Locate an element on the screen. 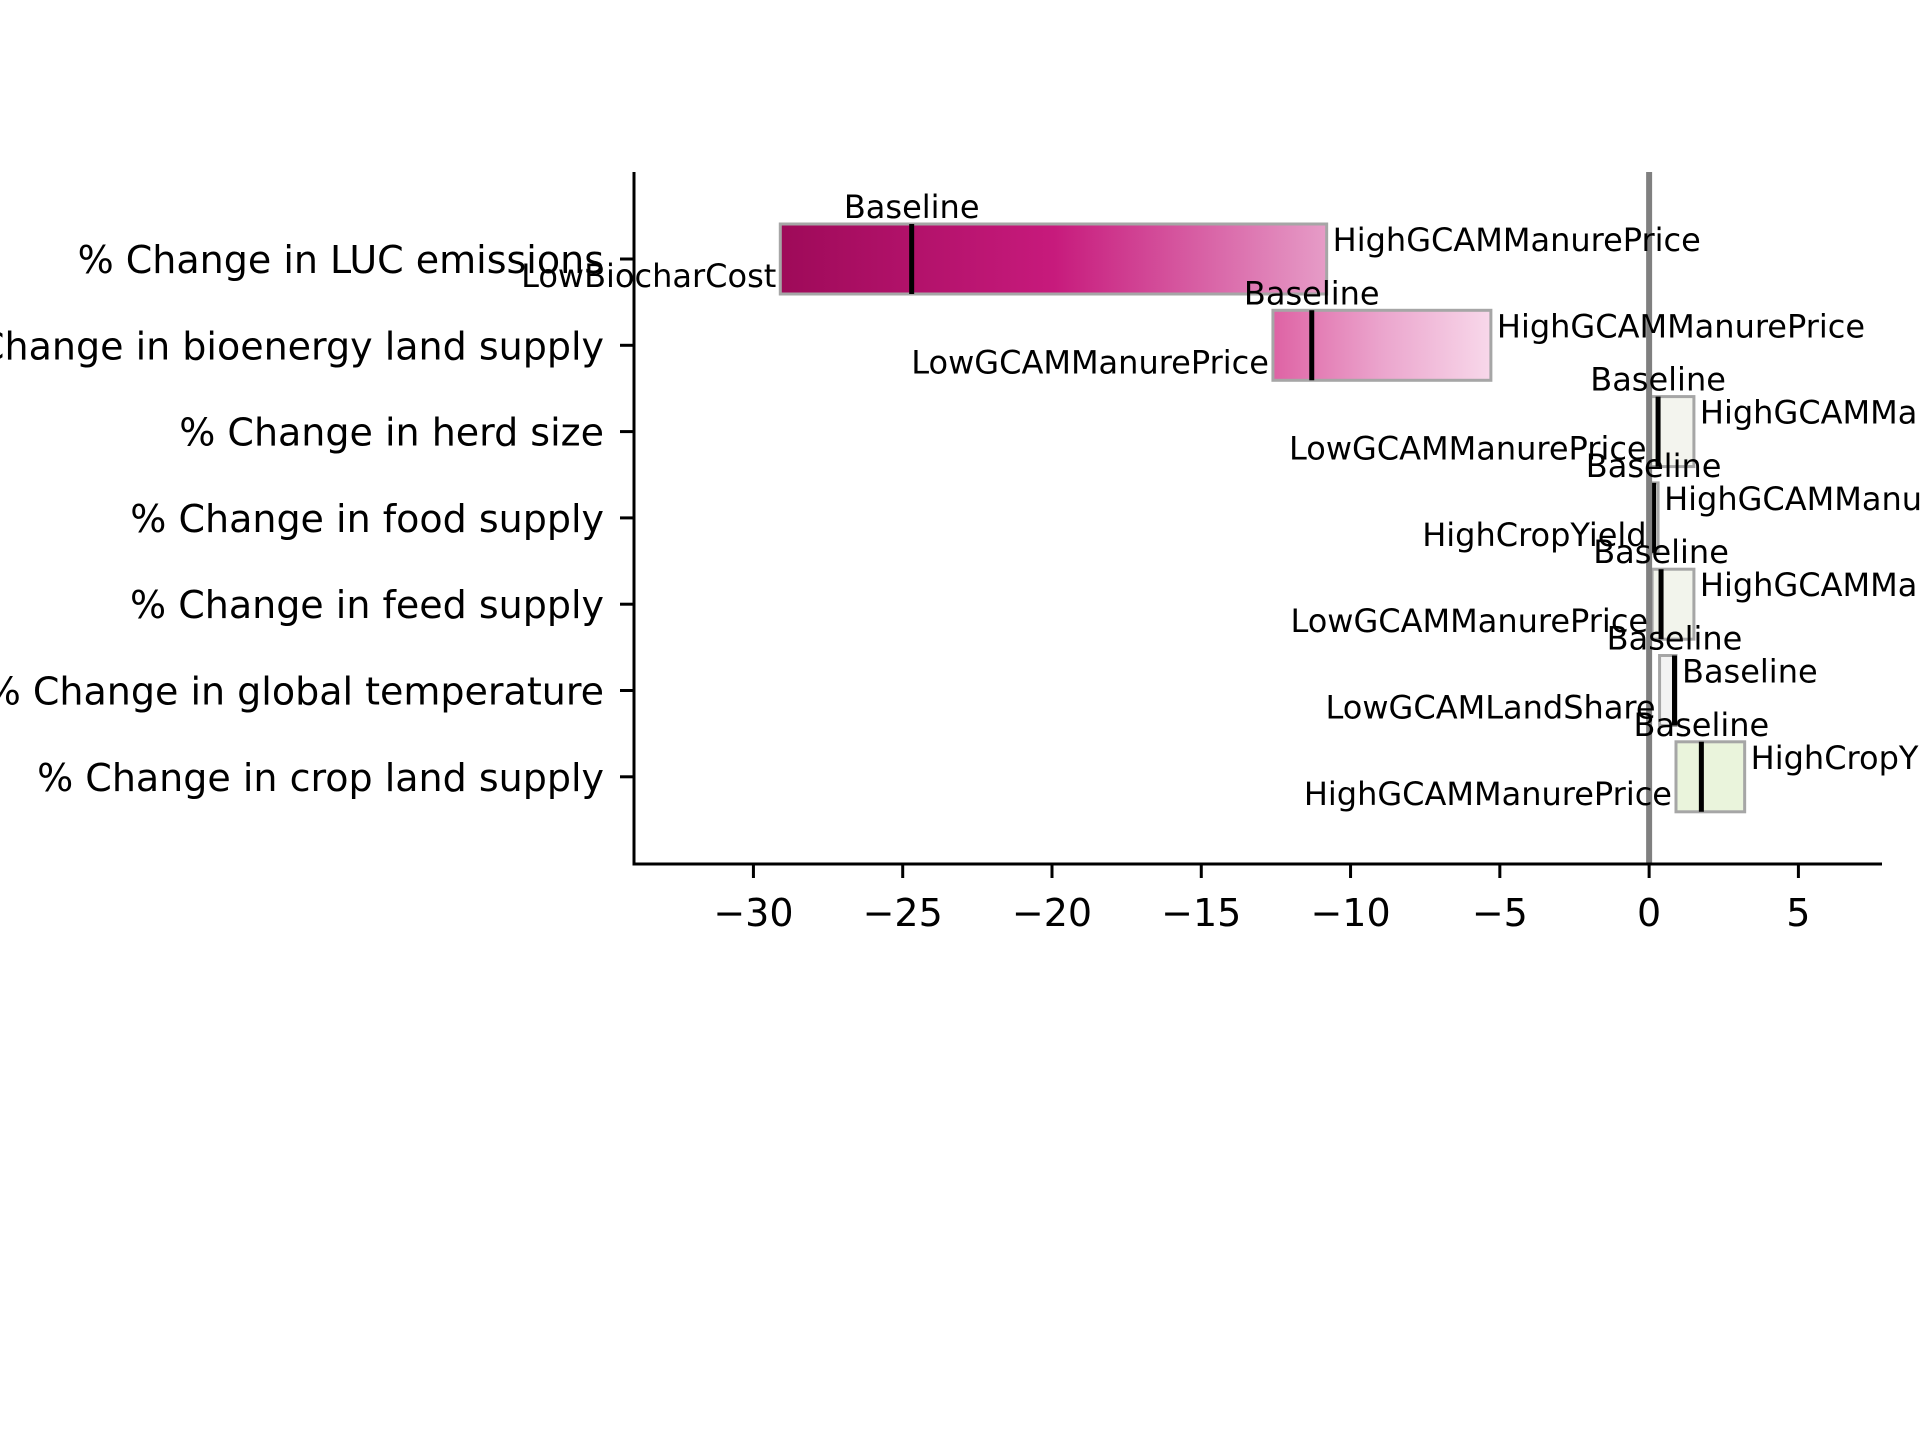 The width and height of the screenshot is (1920, 1440). low-scenario-label-2: LowGCAMManurePrice is located at coordinates (1468, 449).